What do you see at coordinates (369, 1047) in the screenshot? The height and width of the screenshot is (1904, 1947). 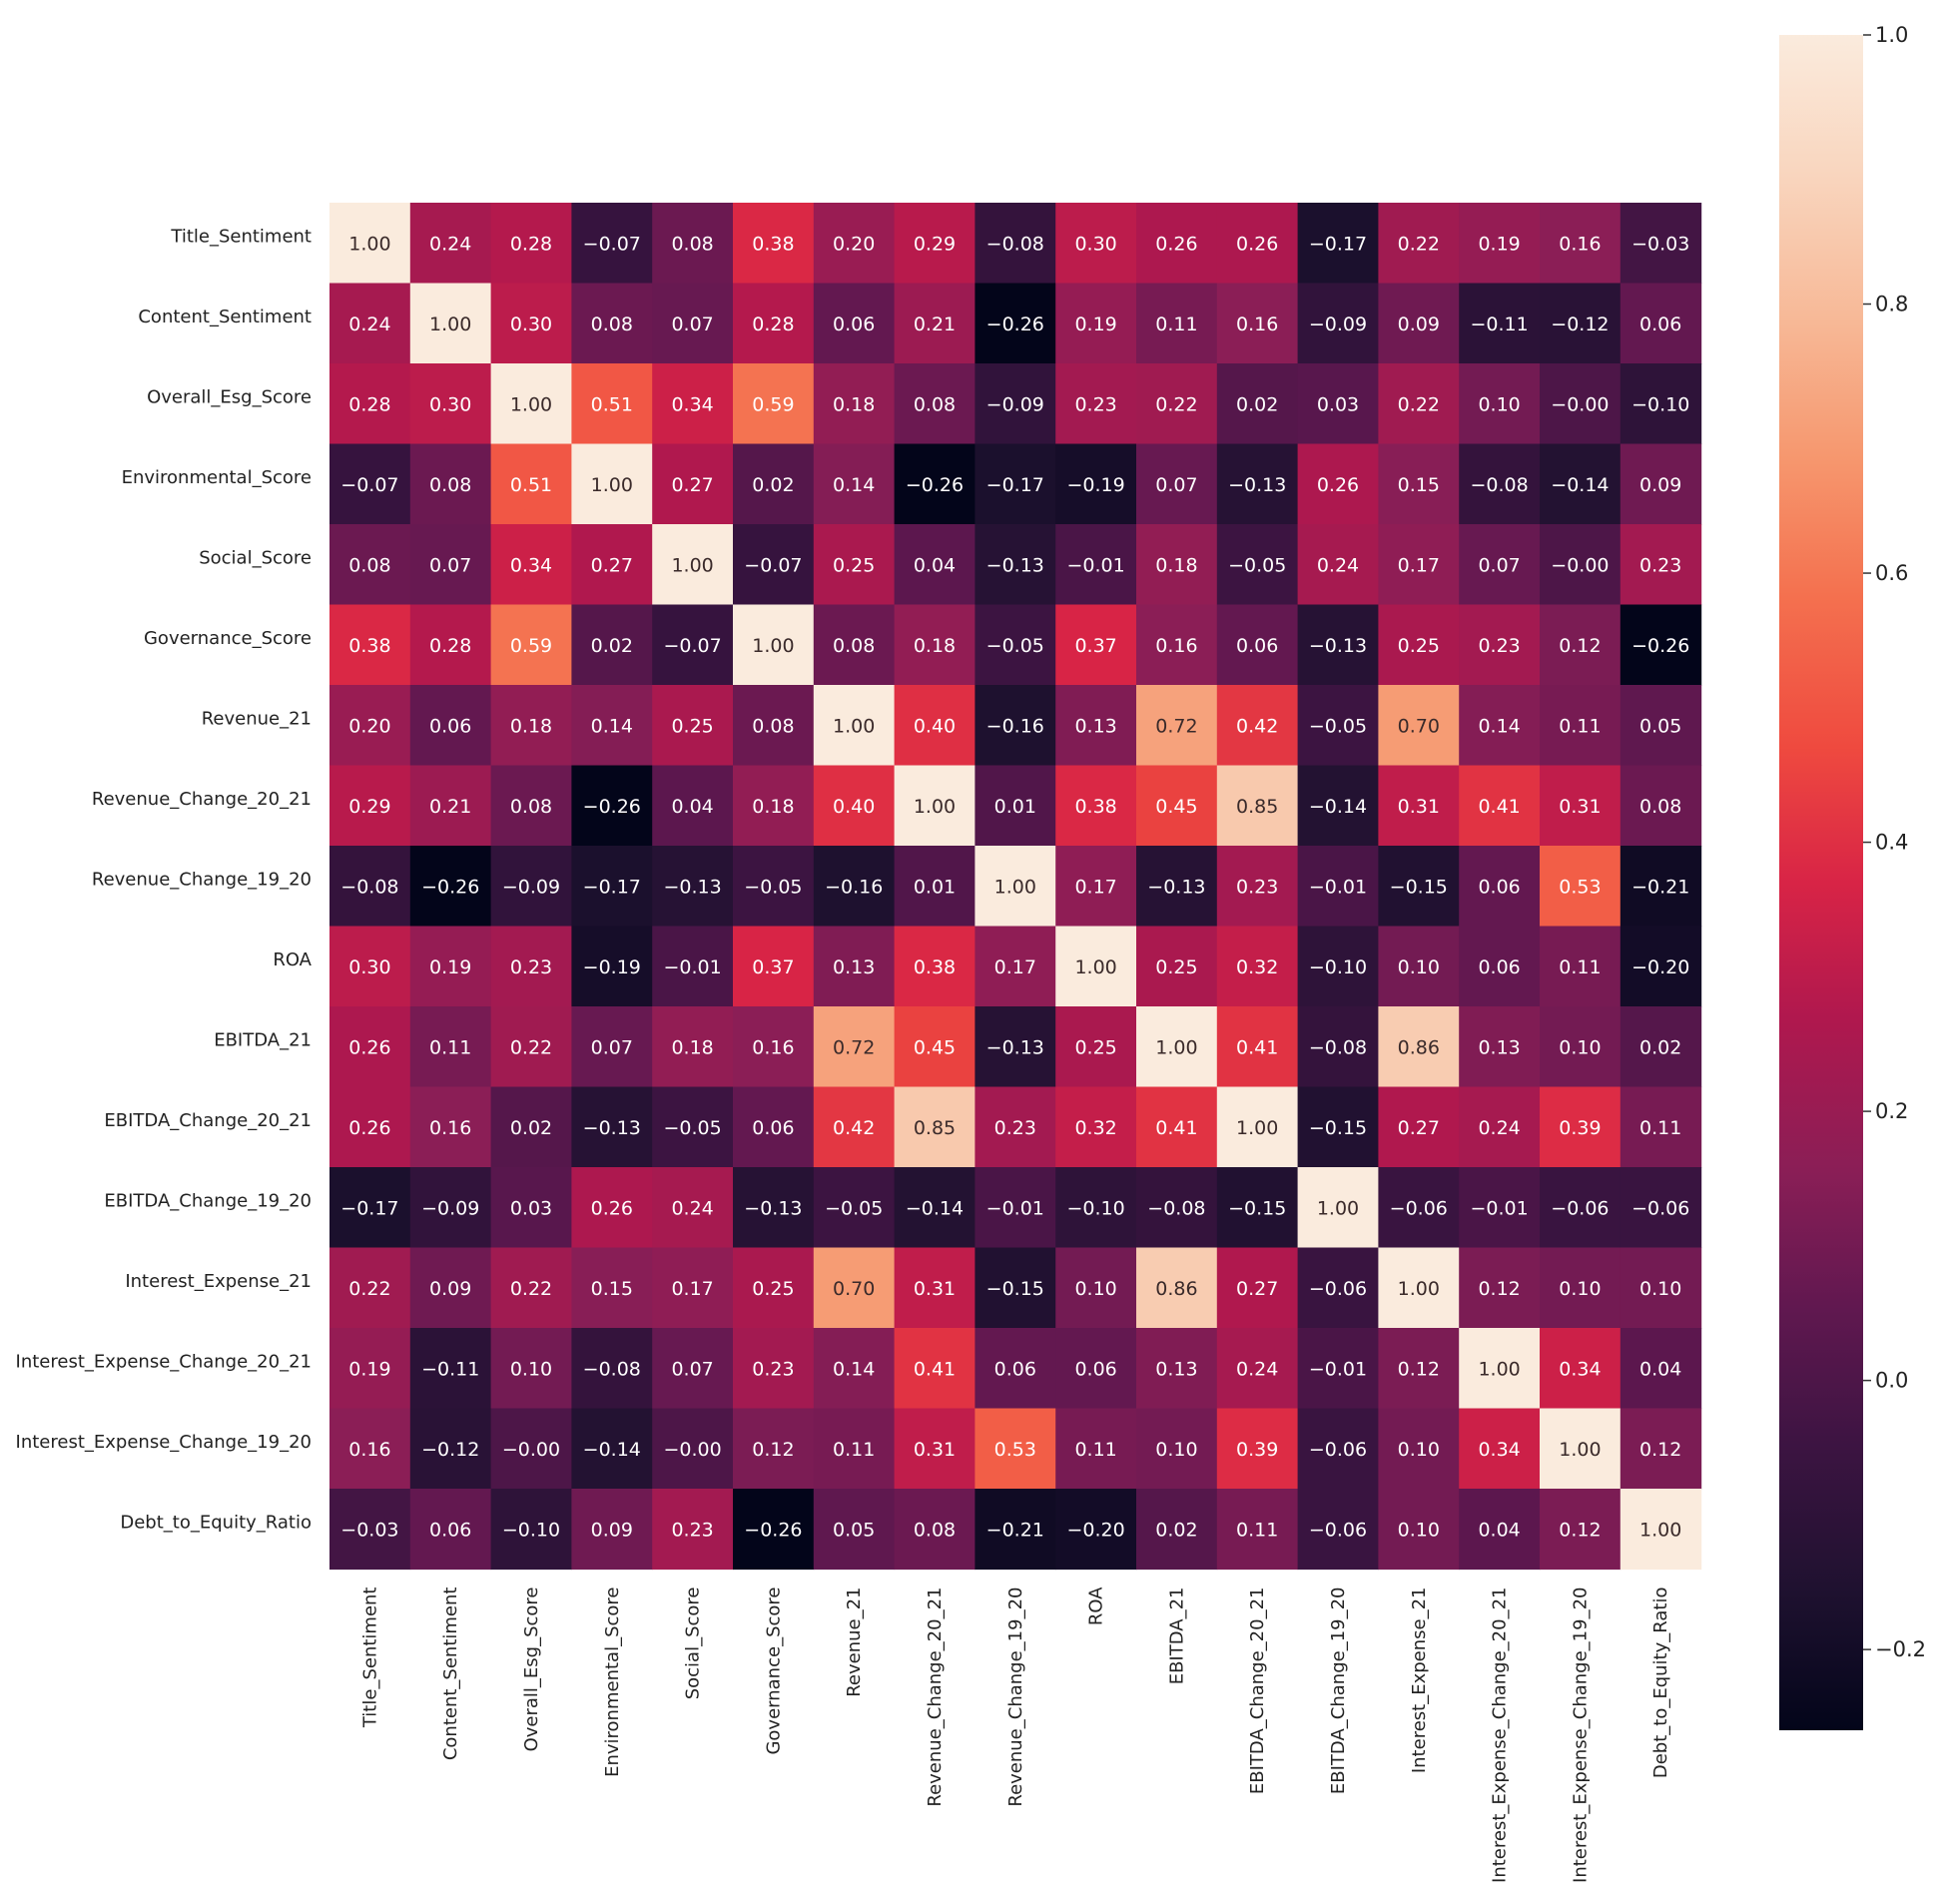 I see `heatmap-cell-label: 0.26` at bounding box center [369, 1047].